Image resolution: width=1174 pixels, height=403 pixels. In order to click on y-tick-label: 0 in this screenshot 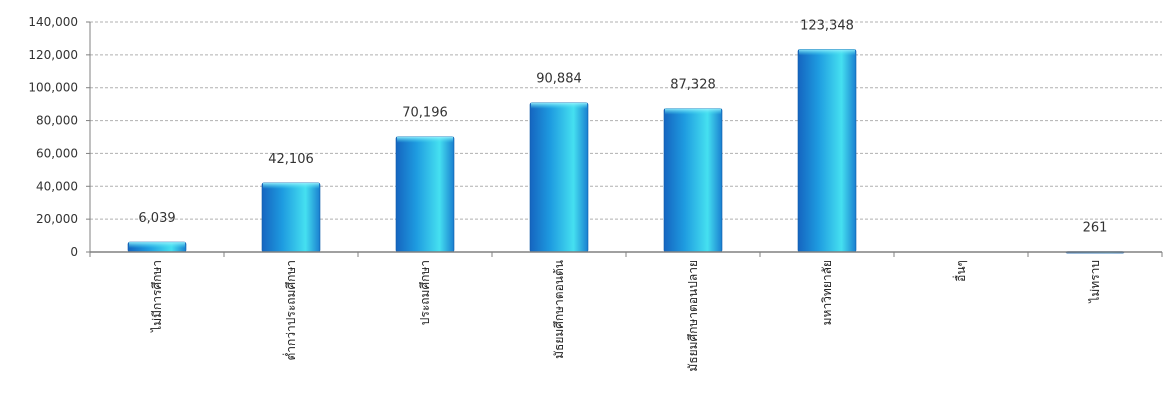, I will do `click(74, 252)`.